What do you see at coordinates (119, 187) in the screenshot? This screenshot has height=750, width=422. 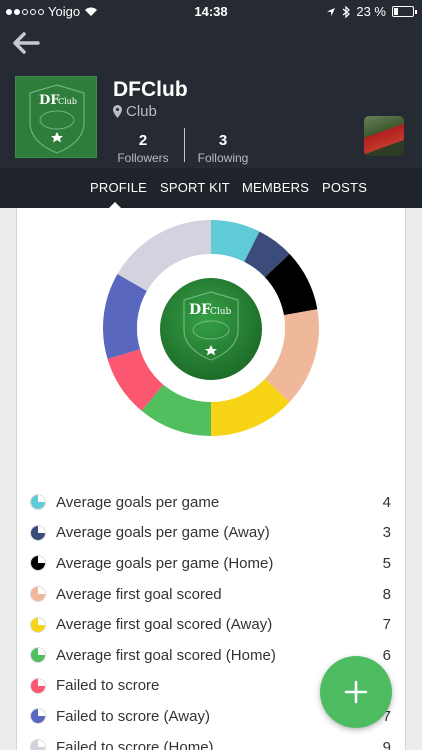 I see `tab-profile: PROFILE` at bounding box center [119, 187].